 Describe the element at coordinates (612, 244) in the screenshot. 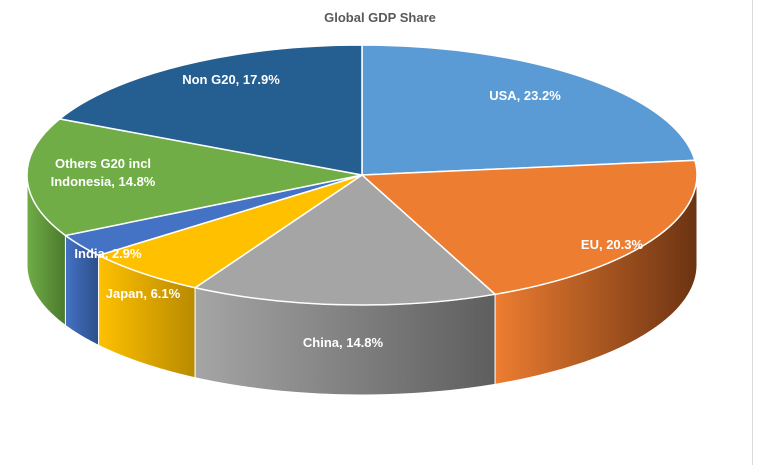

I see `label-eu: EU, 20.3%` at that location.